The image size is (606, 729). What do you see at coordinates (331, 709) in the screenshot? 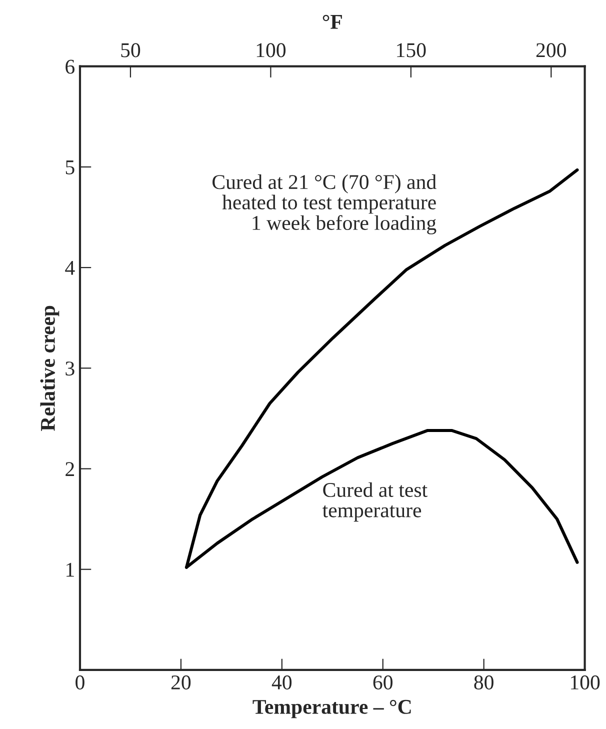
I see `x-axis-title: Temperature – °C` at bounding box center [331, 709].